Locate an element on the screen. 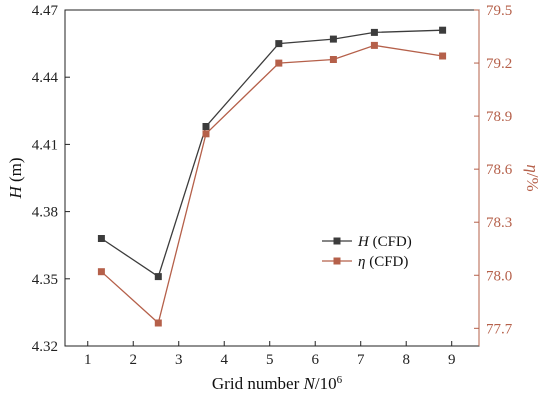  y-left-axis-title: H (m) is located at coordinates (15, 178).